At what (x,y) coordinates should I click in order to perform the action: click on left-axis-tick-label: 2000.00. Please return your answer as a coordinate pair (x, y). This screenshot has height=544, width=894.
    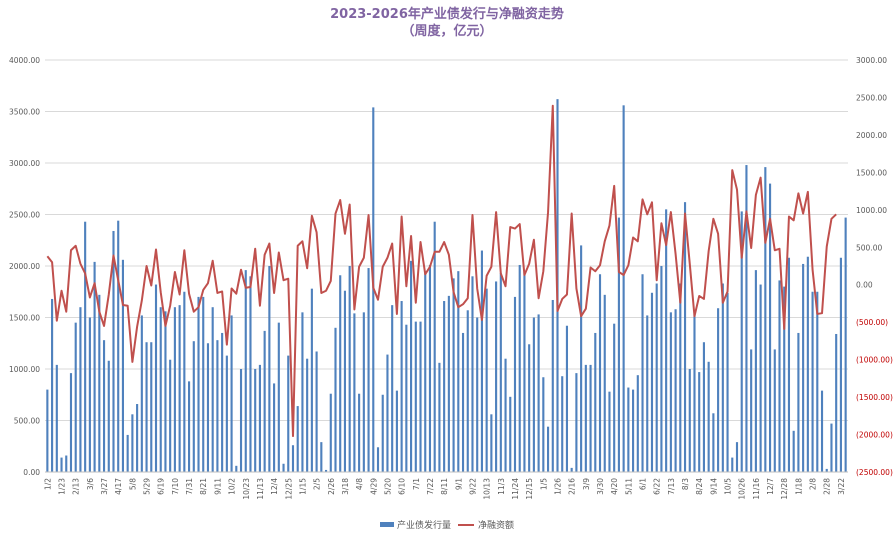
    Looking at the image, I should click on (24, 266).